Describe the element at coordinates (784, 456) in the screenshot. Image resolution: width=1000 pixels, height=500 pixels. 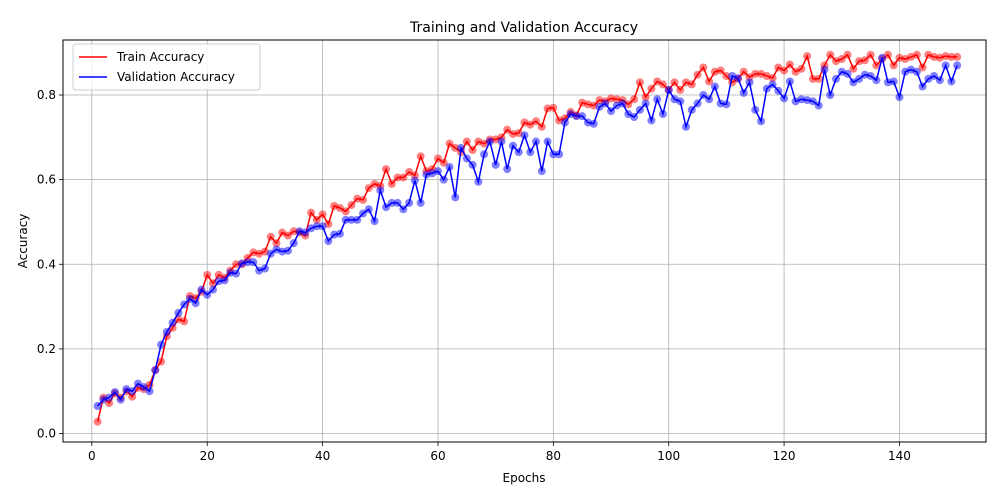
I see `x-tick-label: 120` at that location.